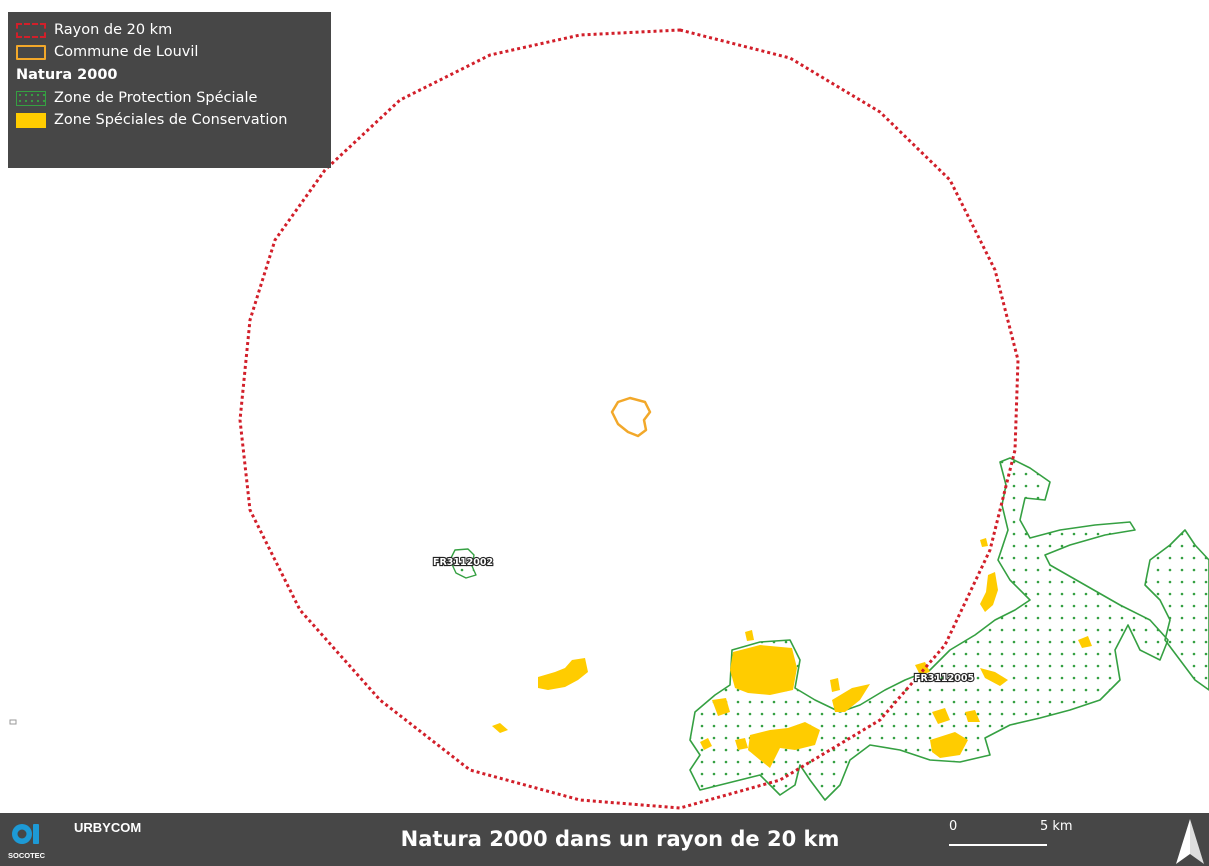 The width and height of the screenshot is (1209, 866). Describe the element at coordinates (126, 52) in the screenshot. I see `legend-label-commune: Commune de Louvil` at that location.